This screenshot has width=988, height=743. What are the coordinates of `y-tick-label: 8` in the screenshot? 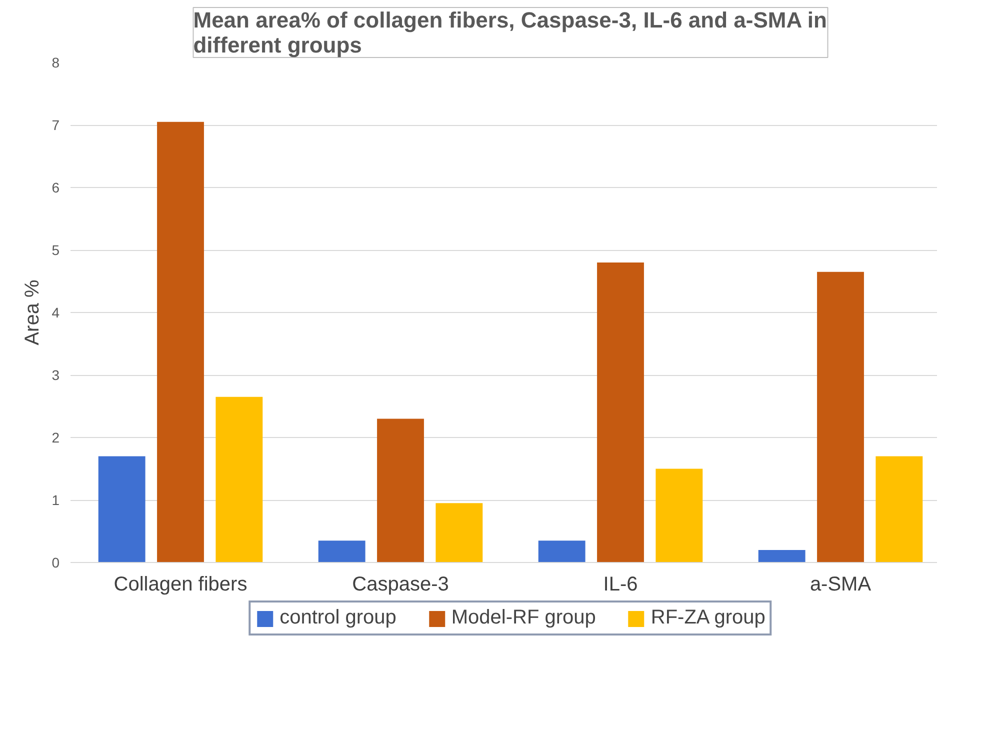 It's located at (56, 62).